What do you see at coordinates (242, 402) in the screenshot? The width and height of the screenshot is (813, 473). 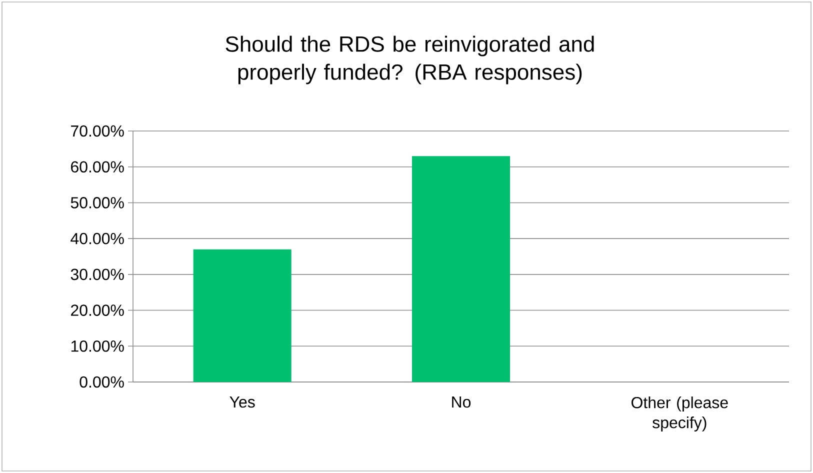 I see `x-tick-label: Yes` at bounding box center [242, 402].